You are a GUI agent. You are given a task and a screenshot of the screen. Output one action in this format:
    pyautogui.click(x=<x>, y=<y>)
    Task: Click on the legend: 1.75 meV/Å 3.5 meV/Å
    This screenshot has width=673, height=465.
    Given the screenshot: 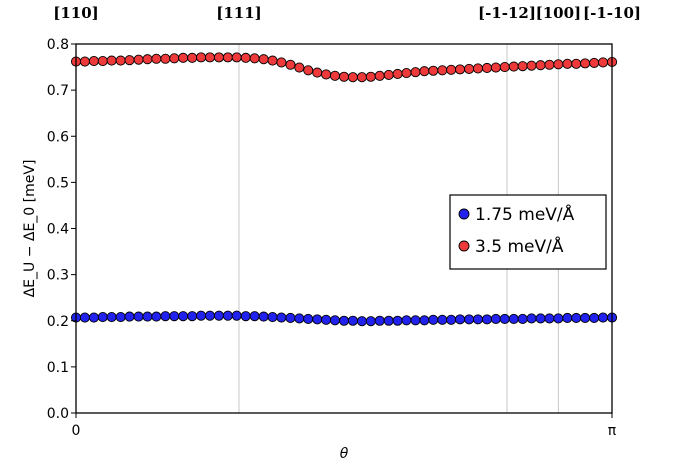 What is the action you would take?
    pyautogui.click(x=528, y=232)
    